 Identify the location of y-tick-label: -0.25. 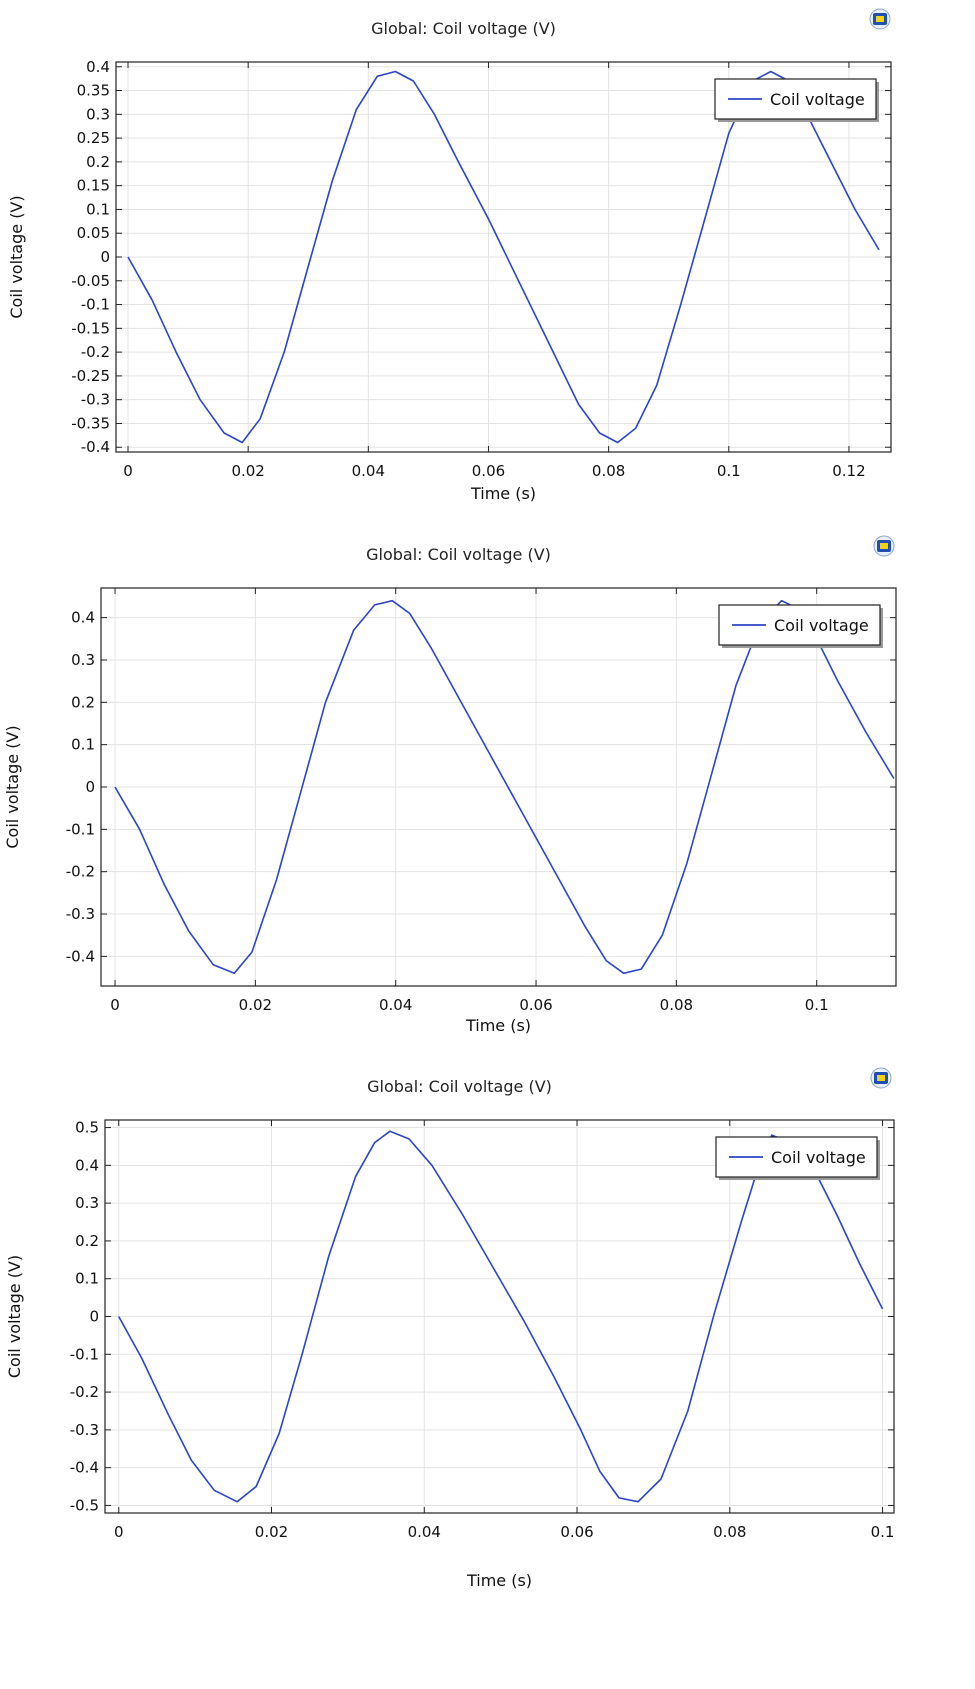
(90, 376).